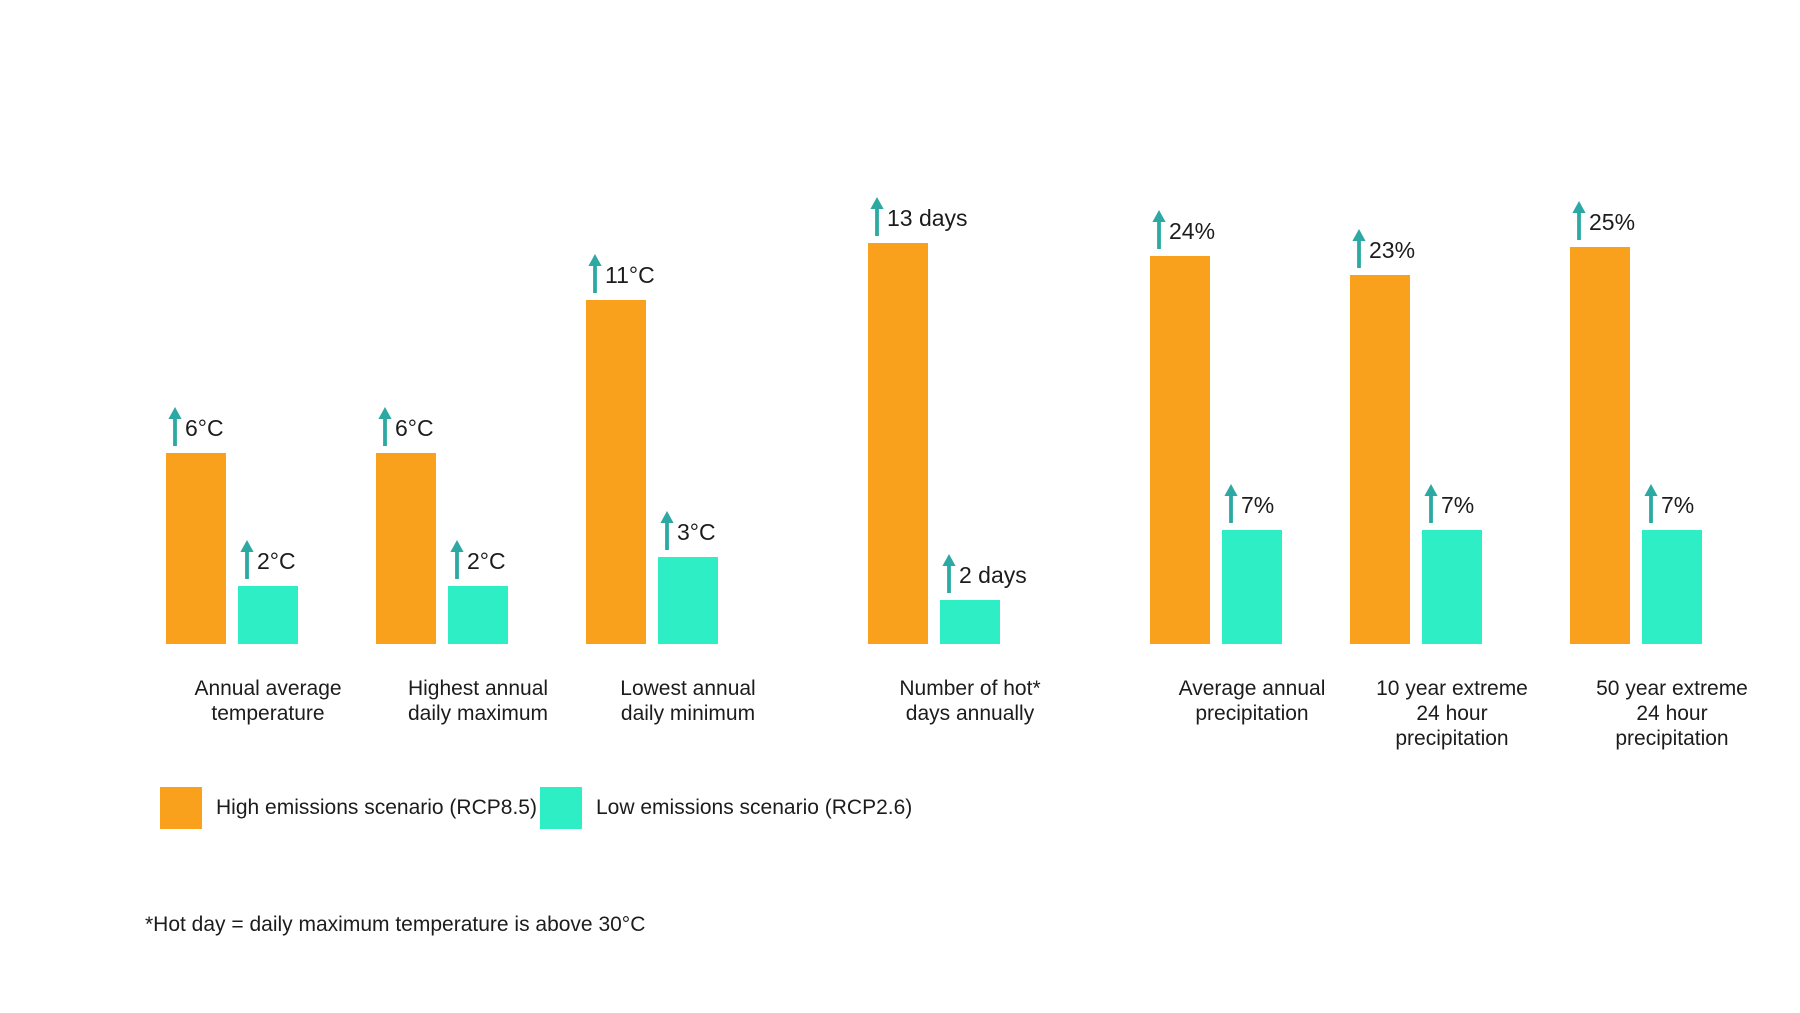  What do you see at coordinates (696, 532) in the screenshot?
I see `value-label-low-emissions: 3°C` at bounding box center [696, 532].